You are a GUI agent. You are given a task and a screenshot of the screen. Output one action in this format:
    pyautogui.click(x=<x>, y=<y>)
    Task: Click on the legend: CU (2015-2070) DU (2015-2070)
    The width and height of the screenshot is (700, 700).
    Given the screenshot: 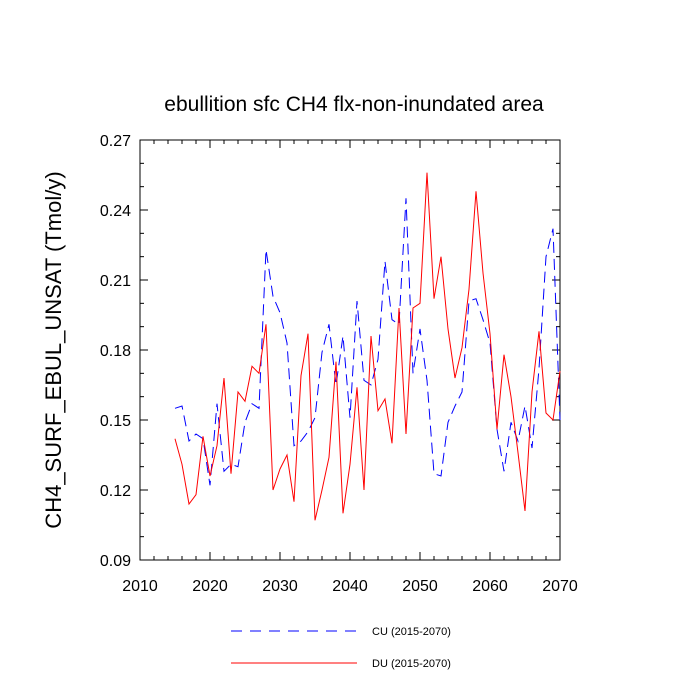 What is the action you would take?
    pyautogui.click(x=341, y=648)
    